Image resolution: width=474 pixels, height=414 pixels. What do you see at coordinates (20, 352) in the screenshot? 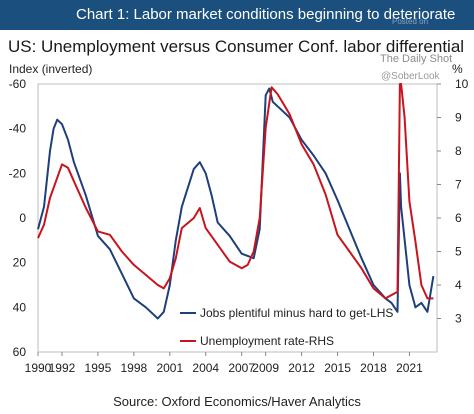
I see `y-tick-label-left: 60` at bounding box center [20, 352].